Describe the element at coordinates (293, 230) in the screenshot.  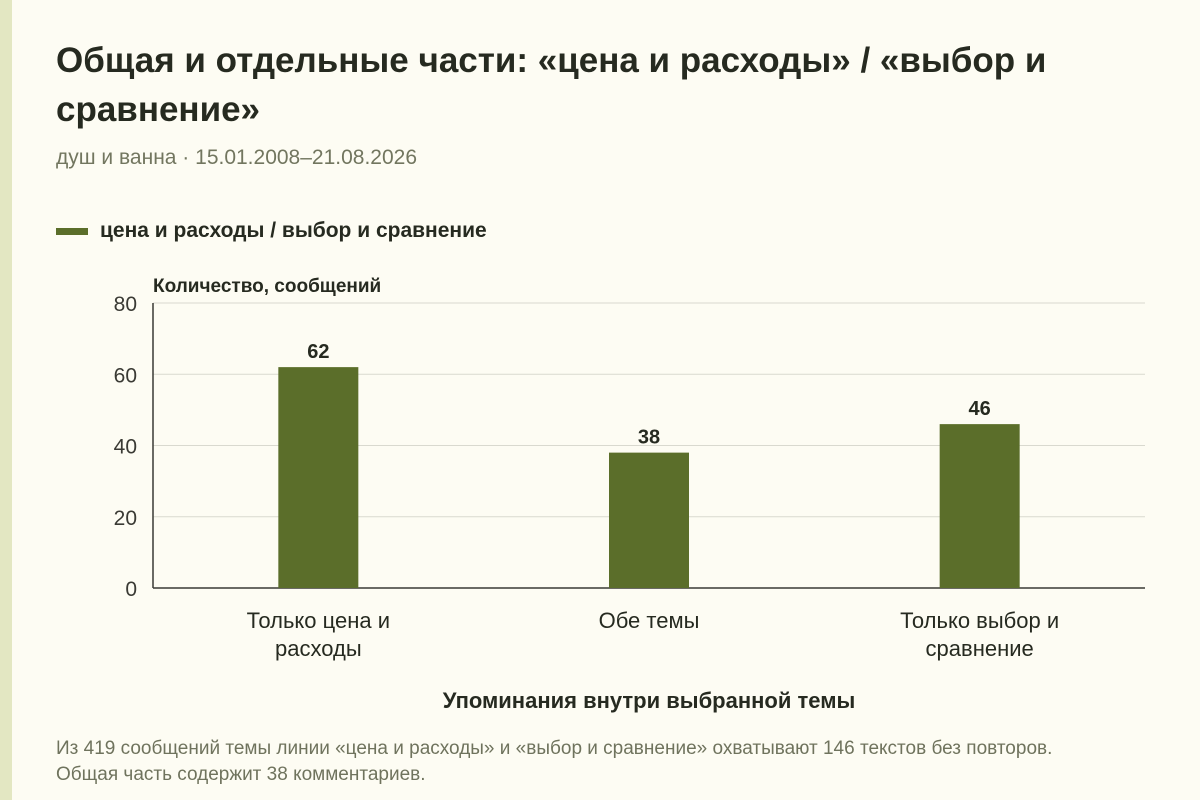
I see `legend-label: цена и расходы / выбор и сравнение` at that location.